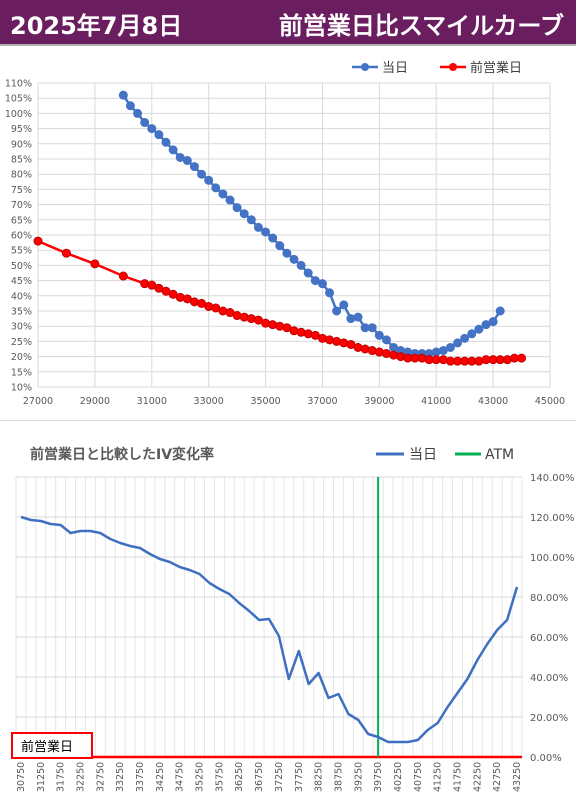  I want to click on x-tick-label: 43250, so click(517, 777).